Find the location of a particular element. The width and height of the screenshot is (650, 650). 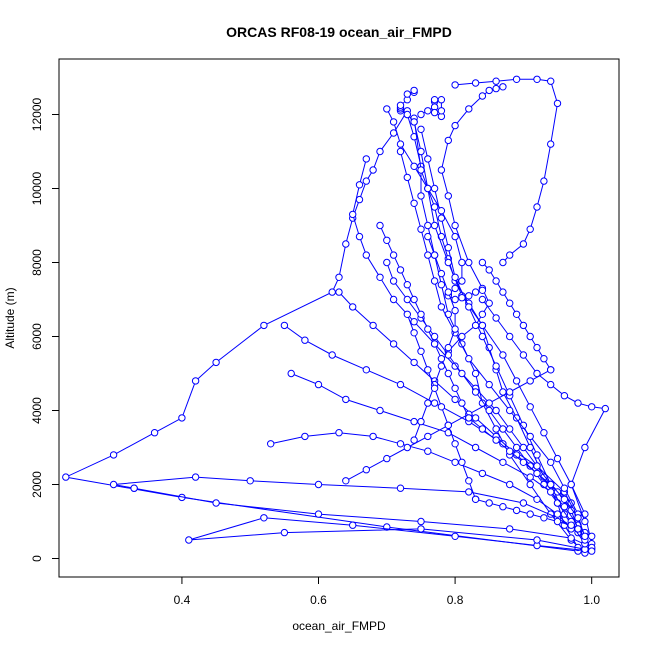

x-tick-label: 0.4 is located at coordinates (182, 600).